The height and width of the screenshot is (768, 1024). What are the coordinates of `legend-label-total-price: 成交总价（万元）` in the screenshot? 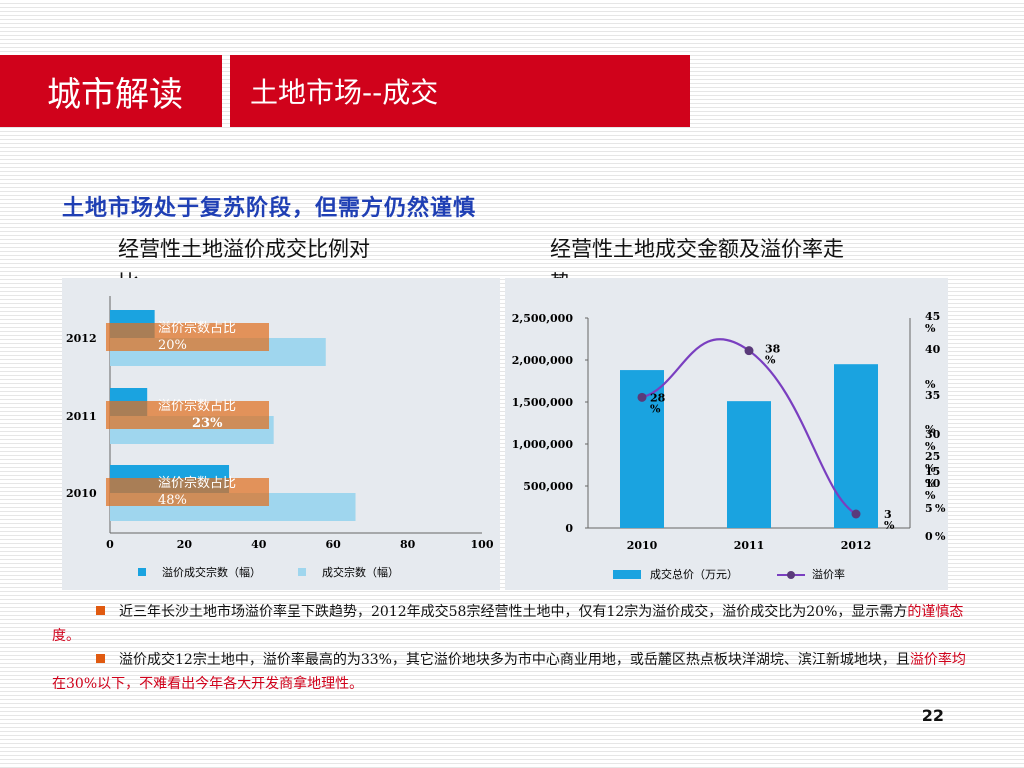 It's located at (694, 574).